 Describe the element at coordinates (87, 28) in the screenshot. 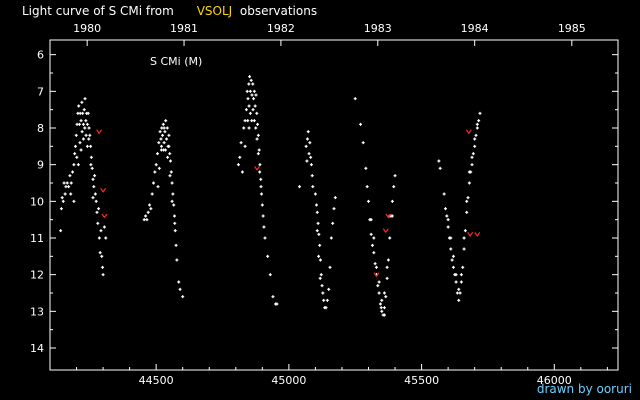

I see `year-tick-label: 1980` at that location.